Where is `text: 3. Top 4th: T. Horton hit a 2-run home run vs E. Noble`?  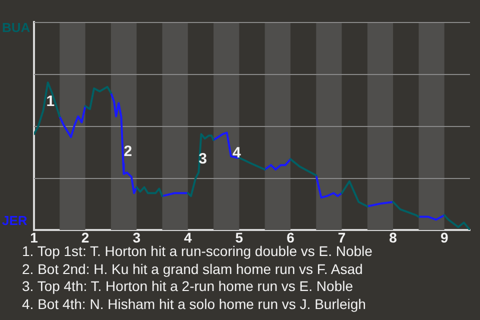
text: 3. Top 4th: T. Horton hit a 2-run home run vs E. Noble is located at coordinates (188, 287).